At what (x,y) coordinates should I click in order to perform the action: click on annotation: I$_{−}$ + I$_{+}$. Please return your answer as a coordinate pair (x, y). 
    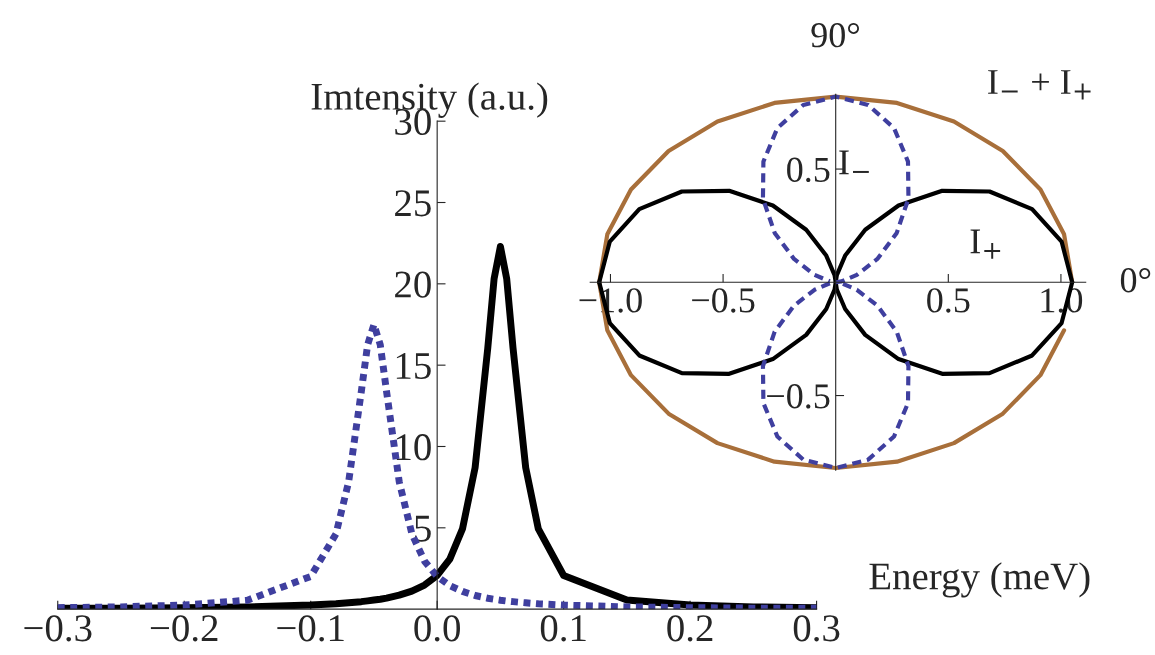
    Looking at the image, I should click on (1039, 85).